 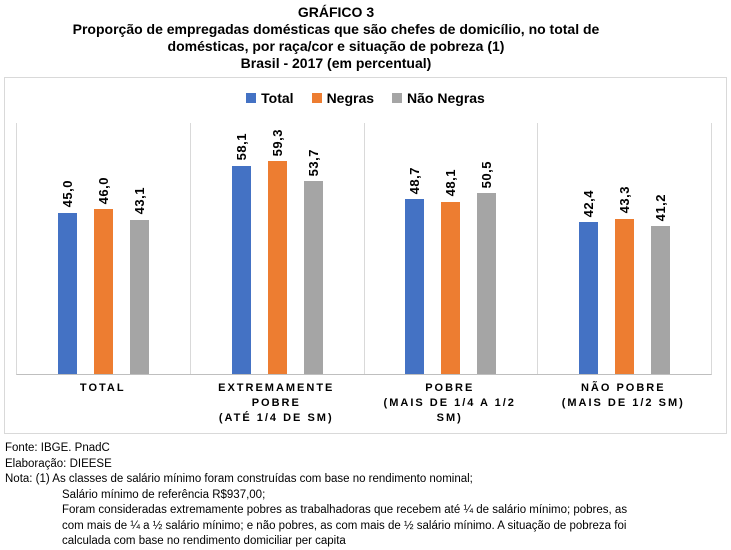 What do you see at coordinates (589, 203) in the screenshot?
I see `bar-value-label: 42,4` at bounding box center [589, 203].